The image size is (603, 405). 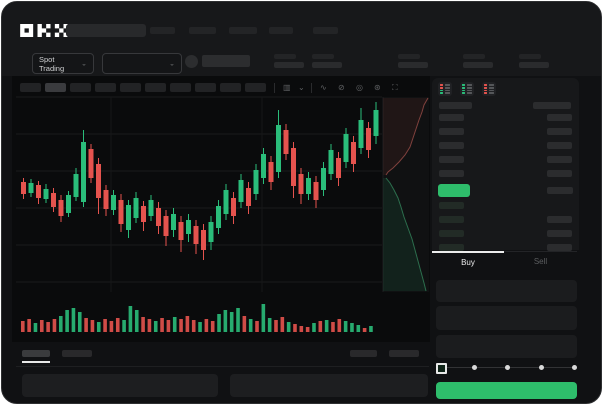 I want to click on tab-buy: Buy, so click(x=468, y=261).